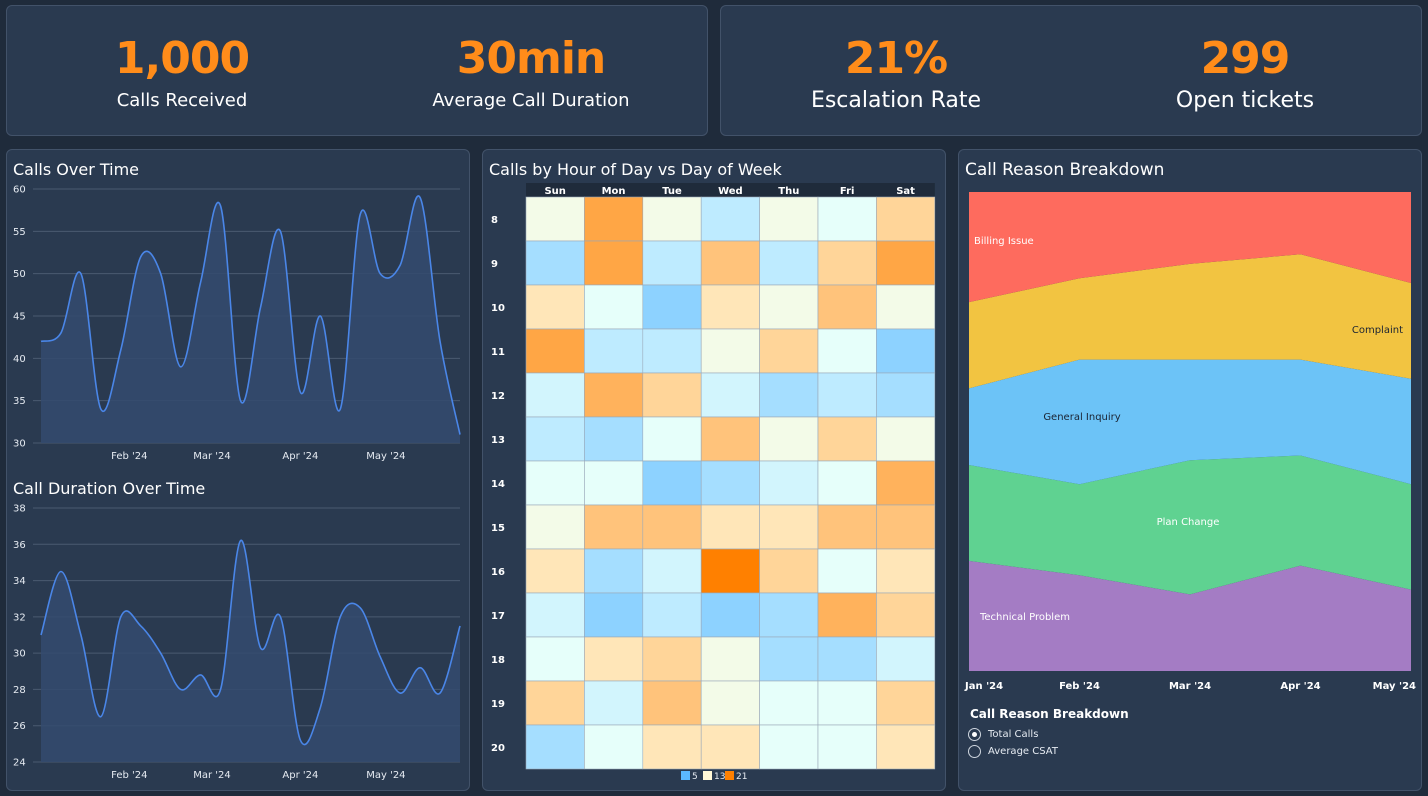 The image size is (1428, 796). I want to click on area-x-tick-label: Feb '24, so click(1079, 686).